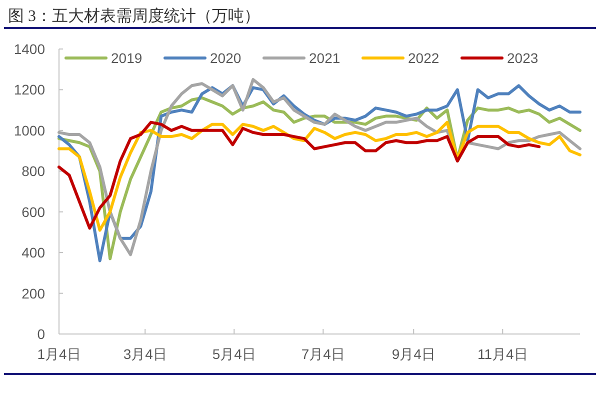 This screenshot has width=600, height=400. What do you see at coordinates (34, 212) in the screenshot?
I see `y-tick-label: 600` at bounding box center [34, 212].